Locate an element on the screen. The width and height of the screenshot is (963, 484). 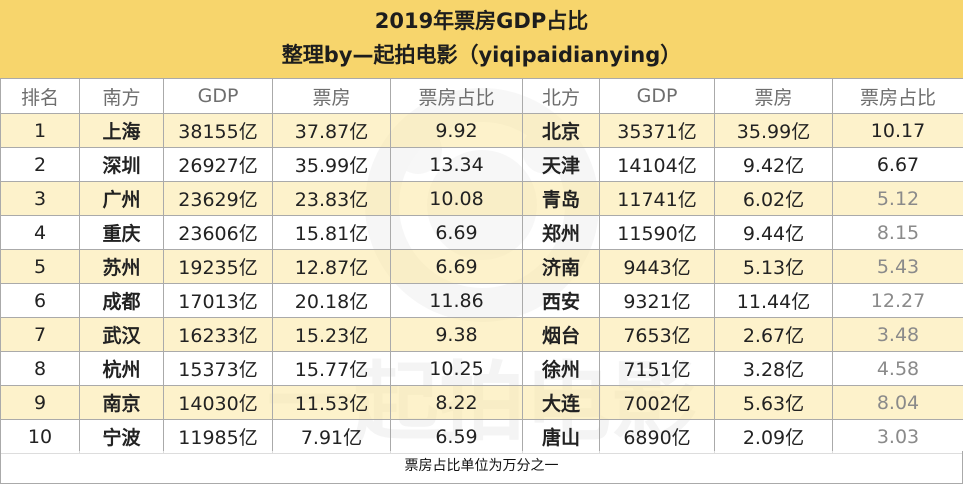
north-ratio-cell: 5.43 is located at coordinates (897, 266).